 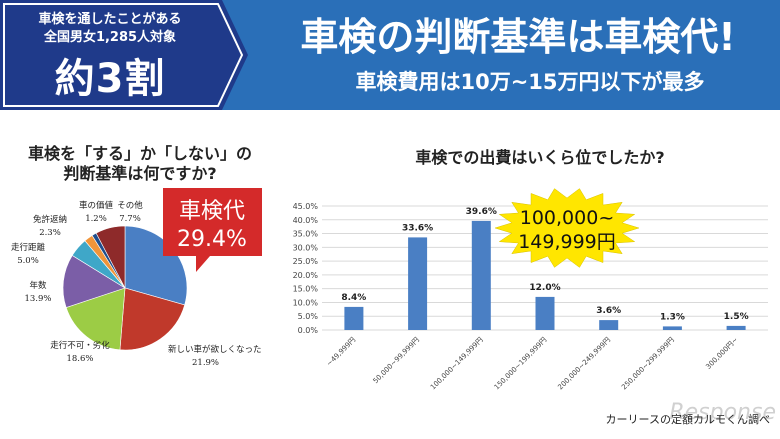 What do you see at coordinates (584, 364) in the screenshot?
I see `x-tick-label: 200,000~249,999円` at bounding box center [584, 364].